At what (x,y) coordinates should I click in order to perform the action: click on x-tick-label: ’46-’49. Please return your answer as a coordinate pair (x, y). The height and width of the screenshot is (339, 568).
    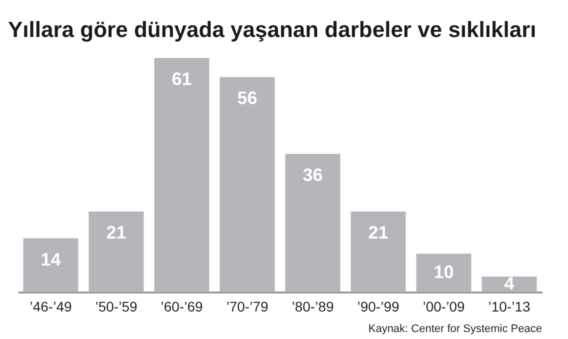
    Looking at the image, I should click on (51, 306).